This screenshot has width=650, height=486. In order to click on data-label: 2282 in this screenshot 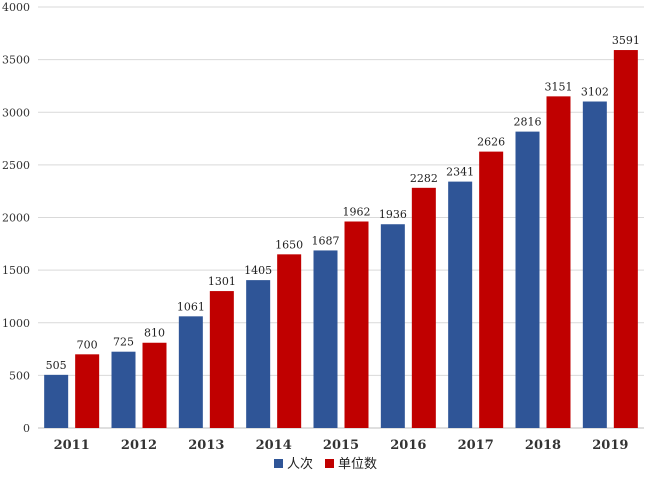, I will do `click(424, 178)`.